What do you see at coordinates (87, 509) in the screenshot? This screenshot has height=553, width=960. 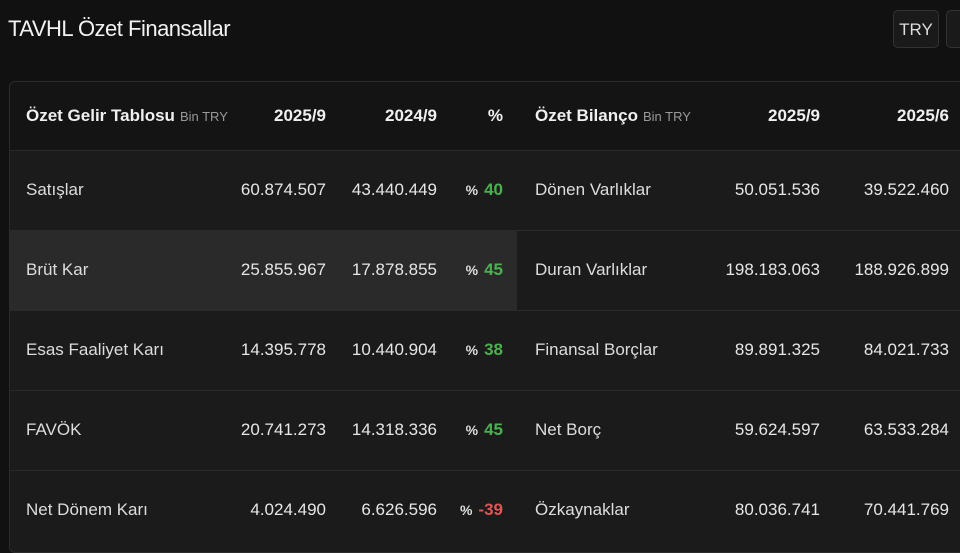 I see `row-label: Net Dönem Karı` at bounding box center [87, 509].